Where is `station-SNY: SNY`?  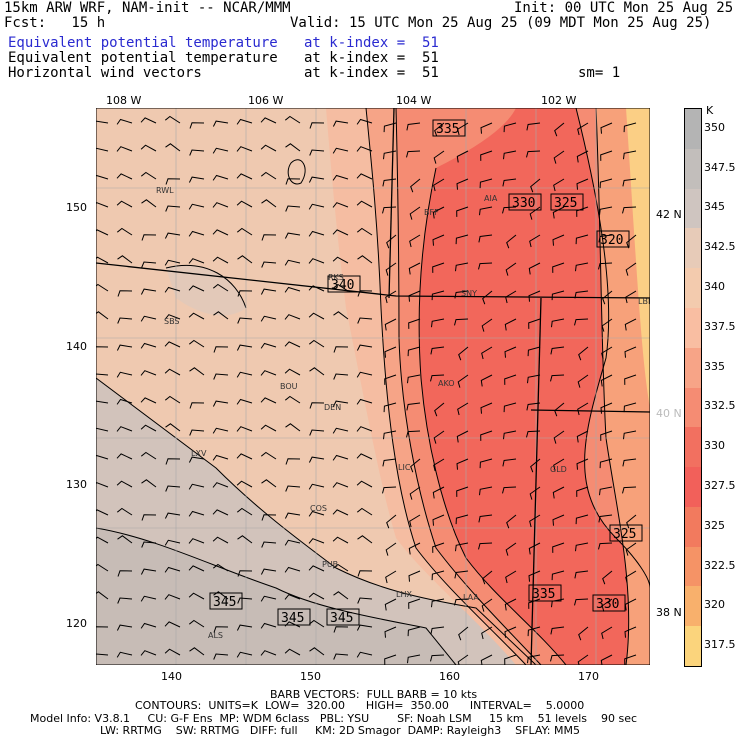
station-SNY: SNY is located at coordinates (469, 293).